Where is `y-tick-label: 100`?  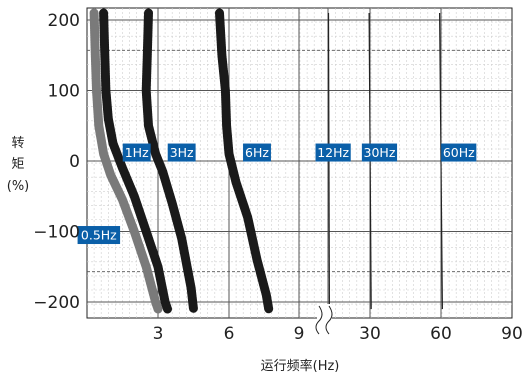 y-tick-label: 100 is located at coordinates (64, 92).